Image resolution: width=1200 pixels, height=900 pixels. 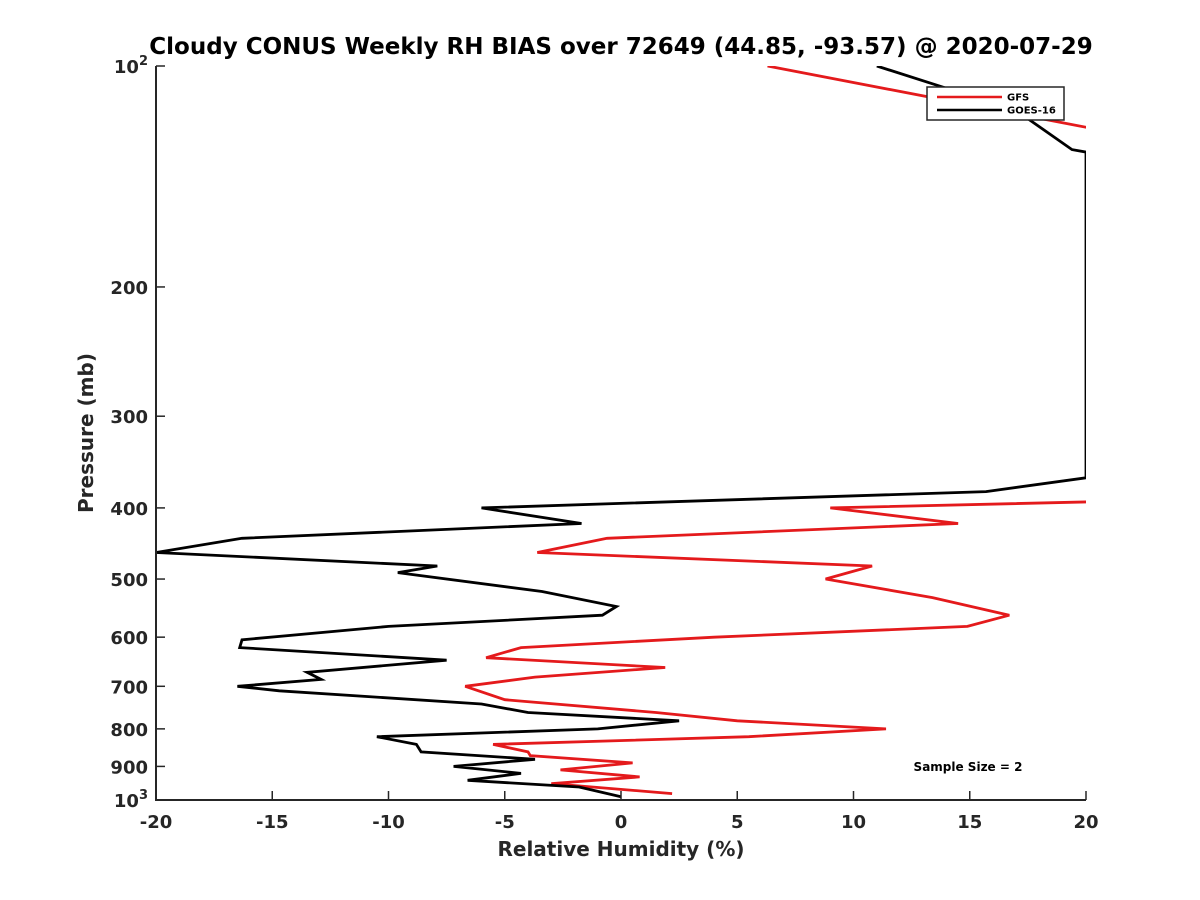 I want to click on y-tick-label: 10², so click(x=131, y=66).